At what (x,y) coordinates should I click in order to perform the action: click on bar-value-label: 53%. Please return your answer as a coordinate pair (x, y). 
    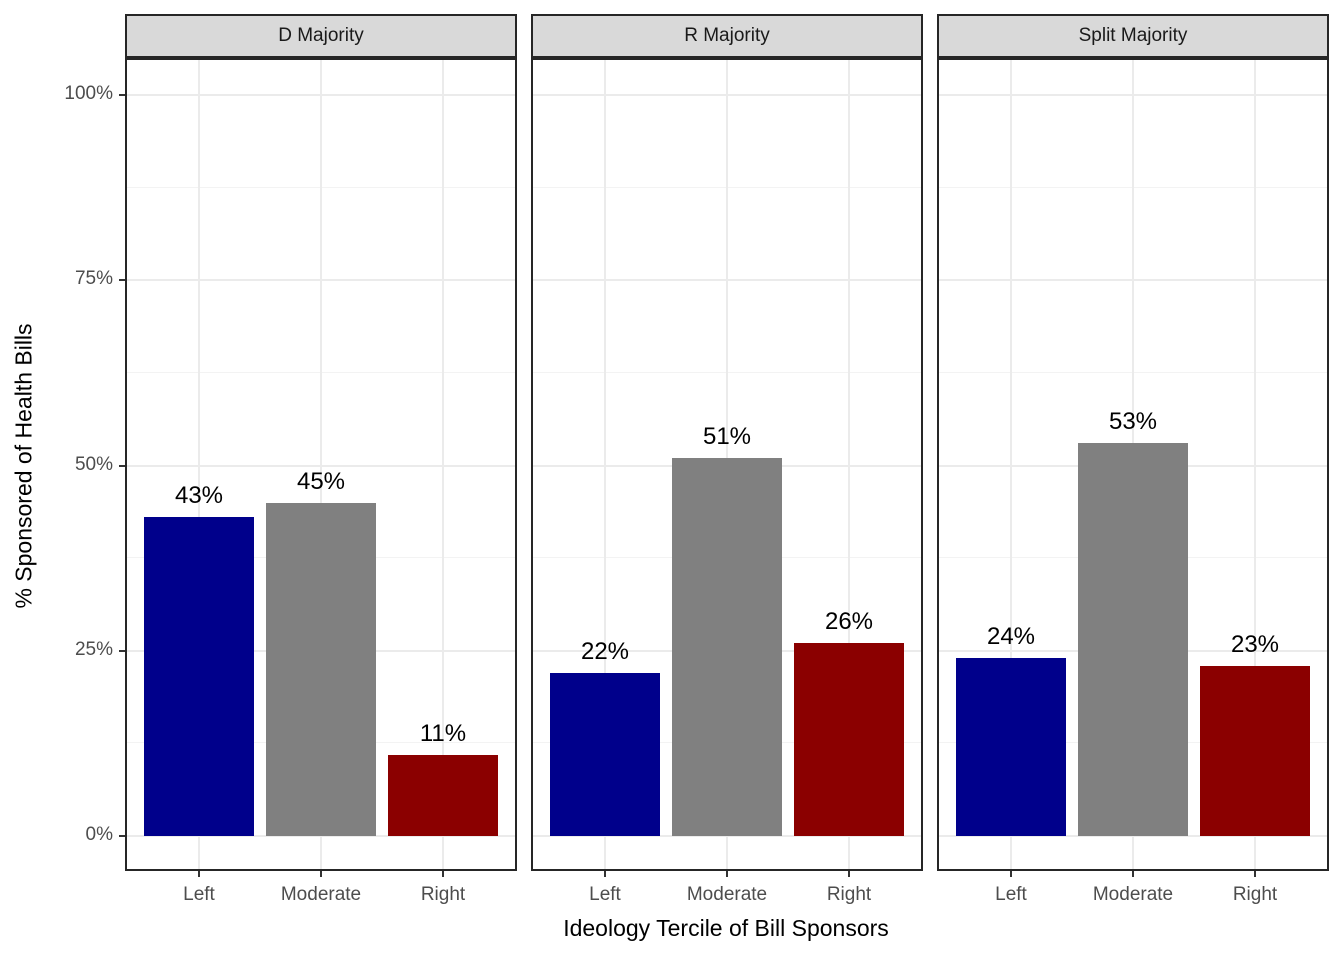
    Looking at the image, I should click on (1133, 422).